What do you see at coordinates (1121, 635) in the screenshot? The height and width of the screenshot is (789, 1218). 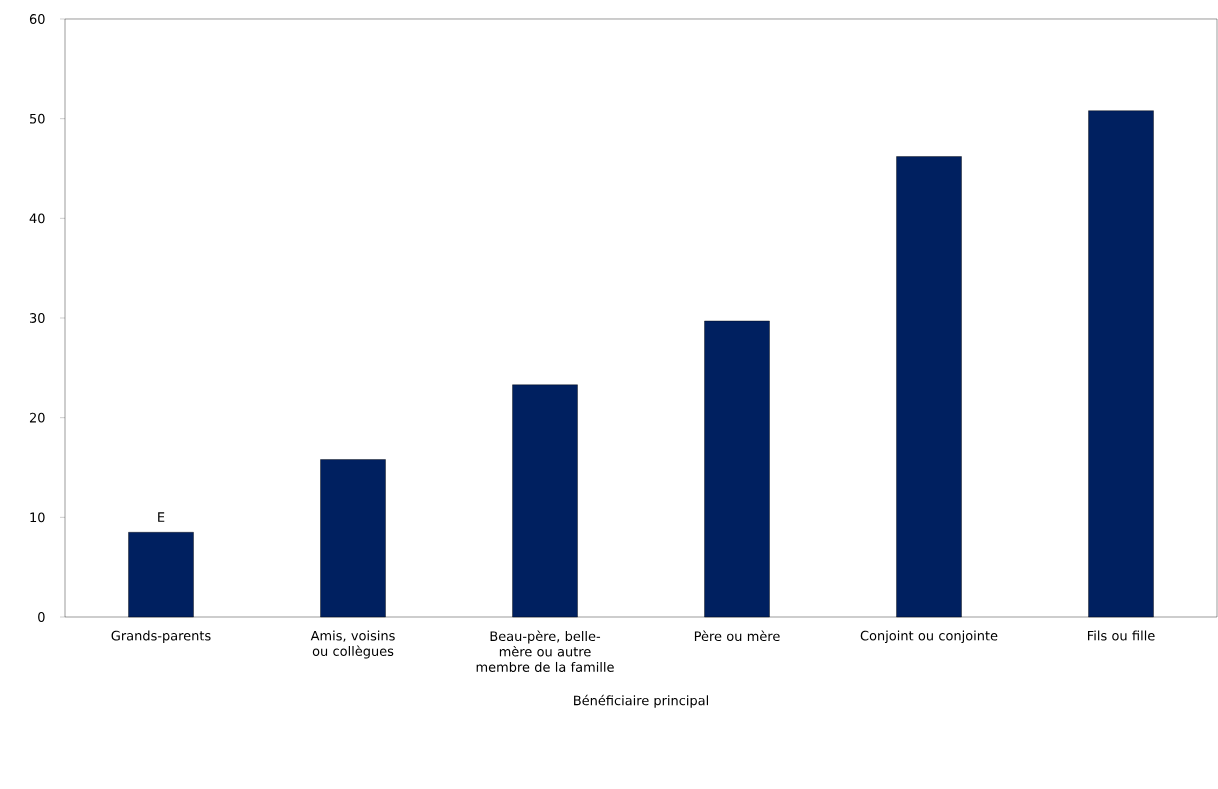 I see `x-tick-label: Fils ou fille` at bounding box center [1121, 635].